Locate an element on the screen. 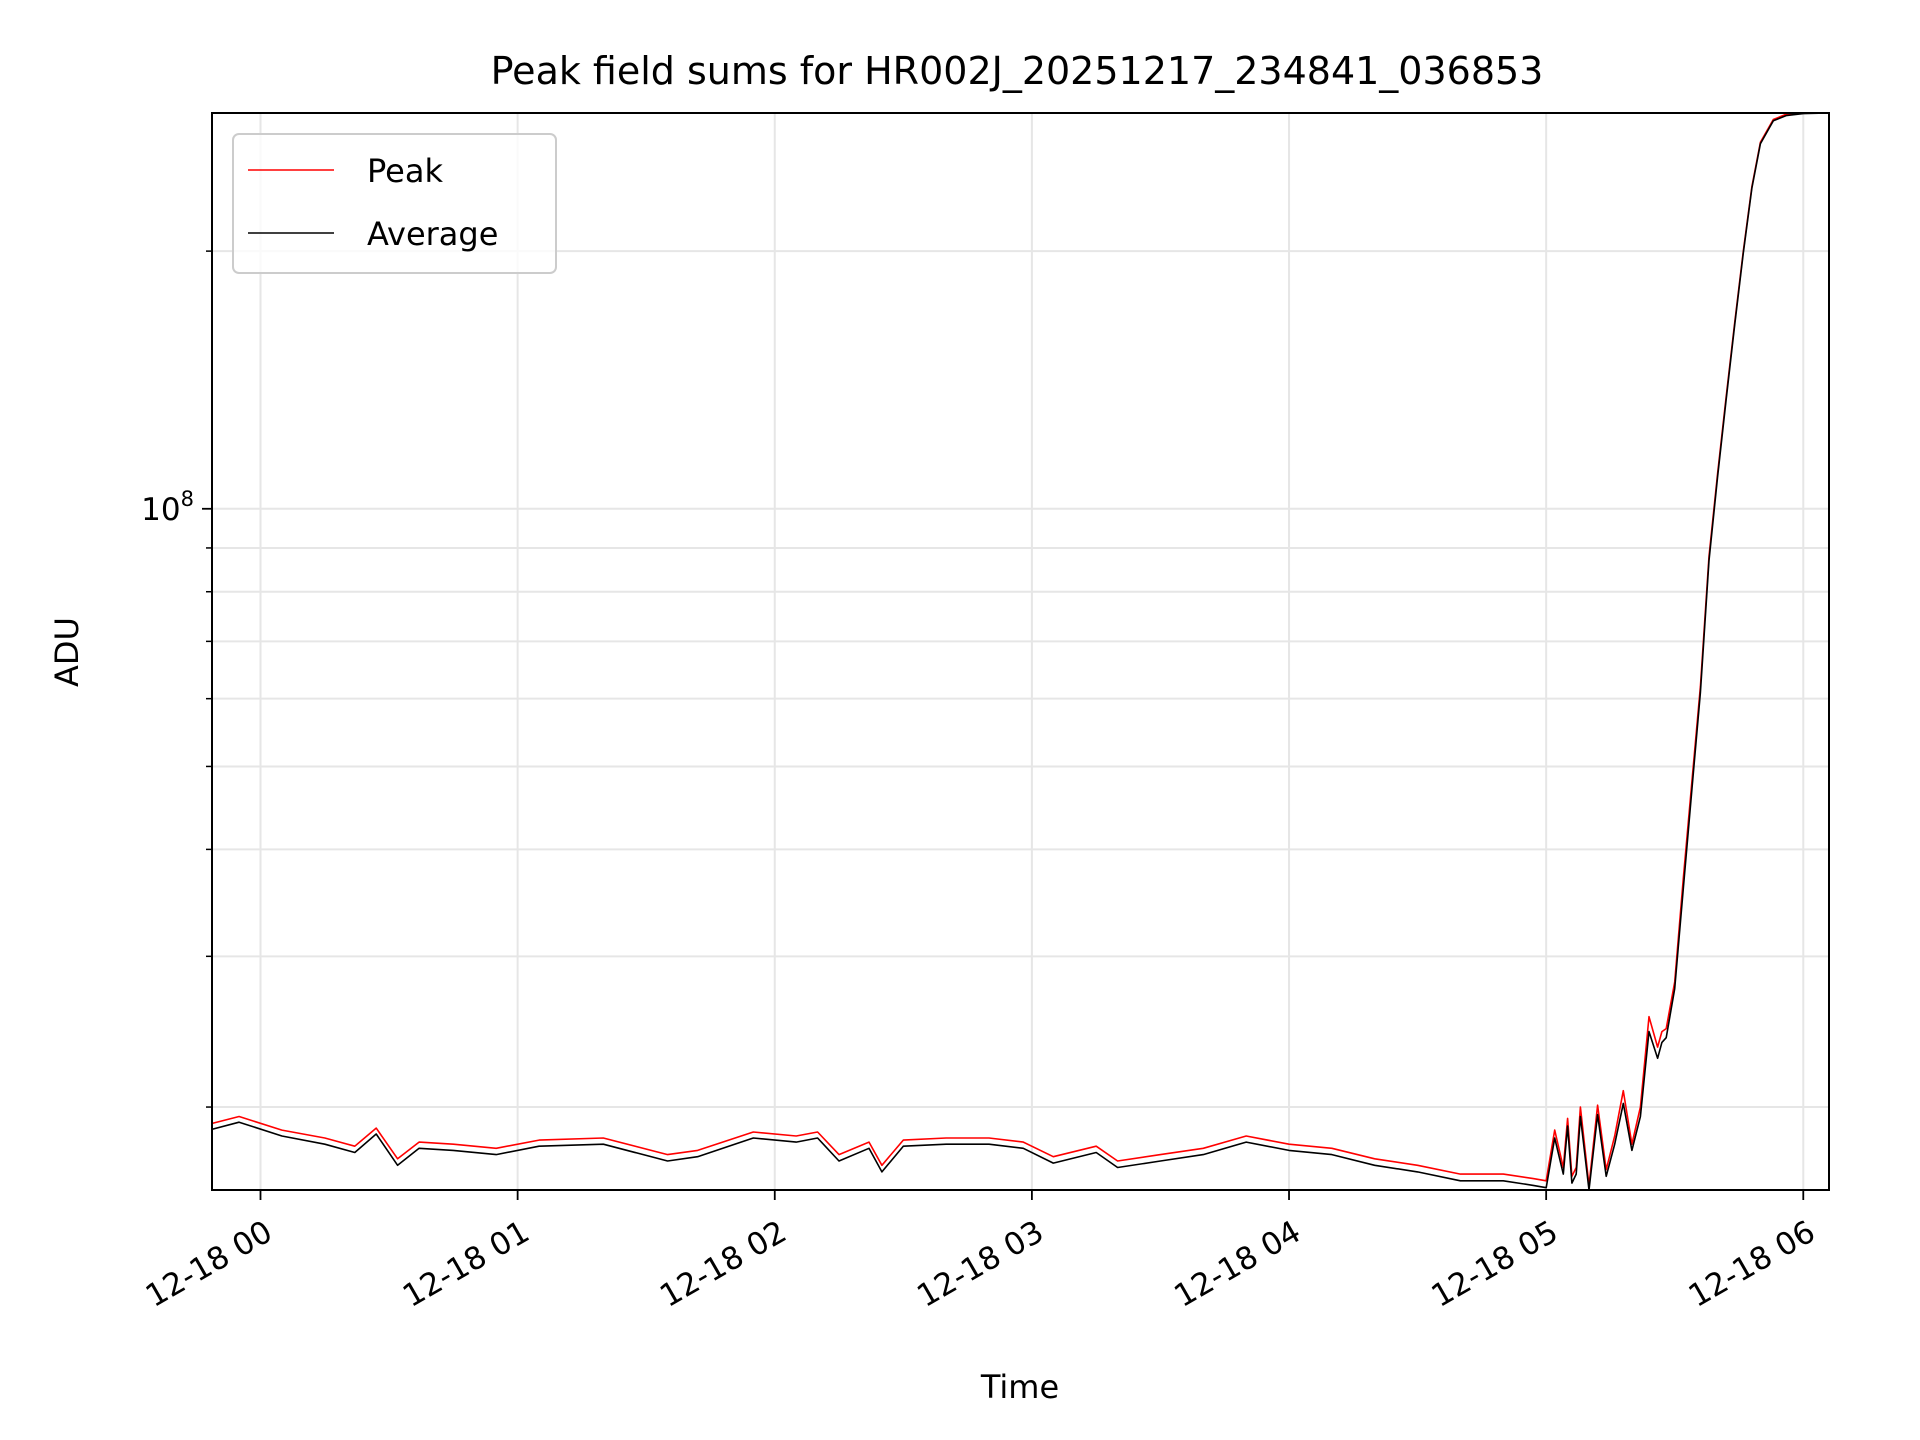 This screenshot has width=1920, height=1440. legend-peak-label: Peak is located at coordinates (405, 171).